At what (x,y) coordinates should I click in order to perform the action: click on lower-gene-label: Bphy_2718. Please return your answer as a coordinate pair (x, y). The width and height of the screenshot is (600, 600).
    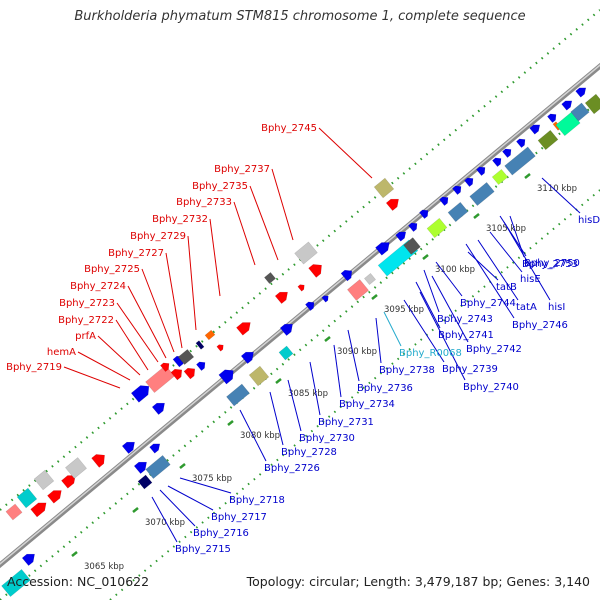
    Looking at the image, I should click on (257, 500).